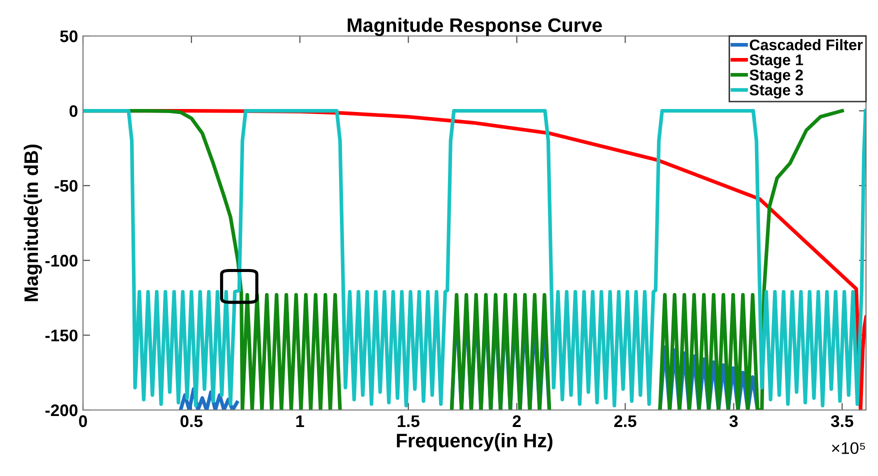 Image resolution: width=878 pixels, height=476 pixels. What do you see at coordinates (733, 421) in the screenshot?
I see `x-tick-label: 3` at bounding box center [733, 421].